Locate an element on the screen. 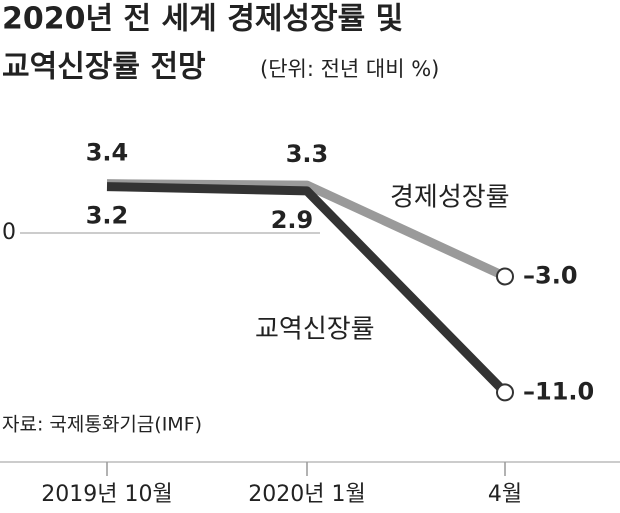 The image size is (620, 513). data-label: 3.2 is located at coordinates (107, 216).